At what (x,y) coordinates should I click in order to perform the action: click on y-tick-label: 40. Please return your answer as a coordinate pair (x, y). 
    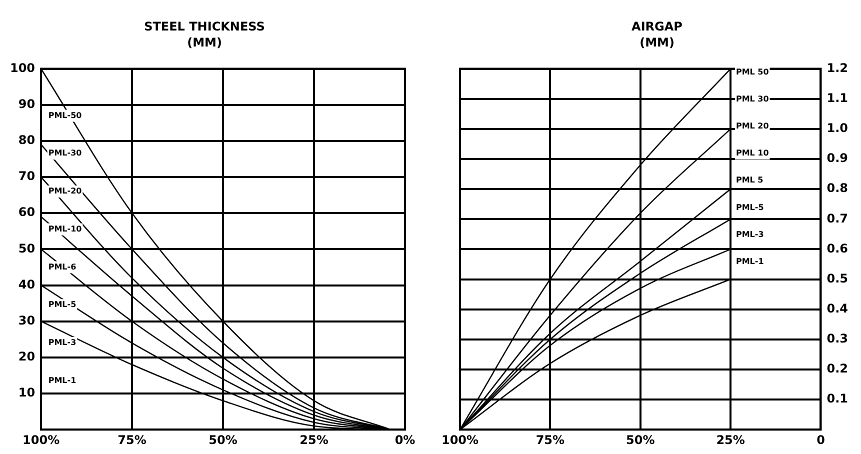
    Looking at the image, I should click on (27, 284).